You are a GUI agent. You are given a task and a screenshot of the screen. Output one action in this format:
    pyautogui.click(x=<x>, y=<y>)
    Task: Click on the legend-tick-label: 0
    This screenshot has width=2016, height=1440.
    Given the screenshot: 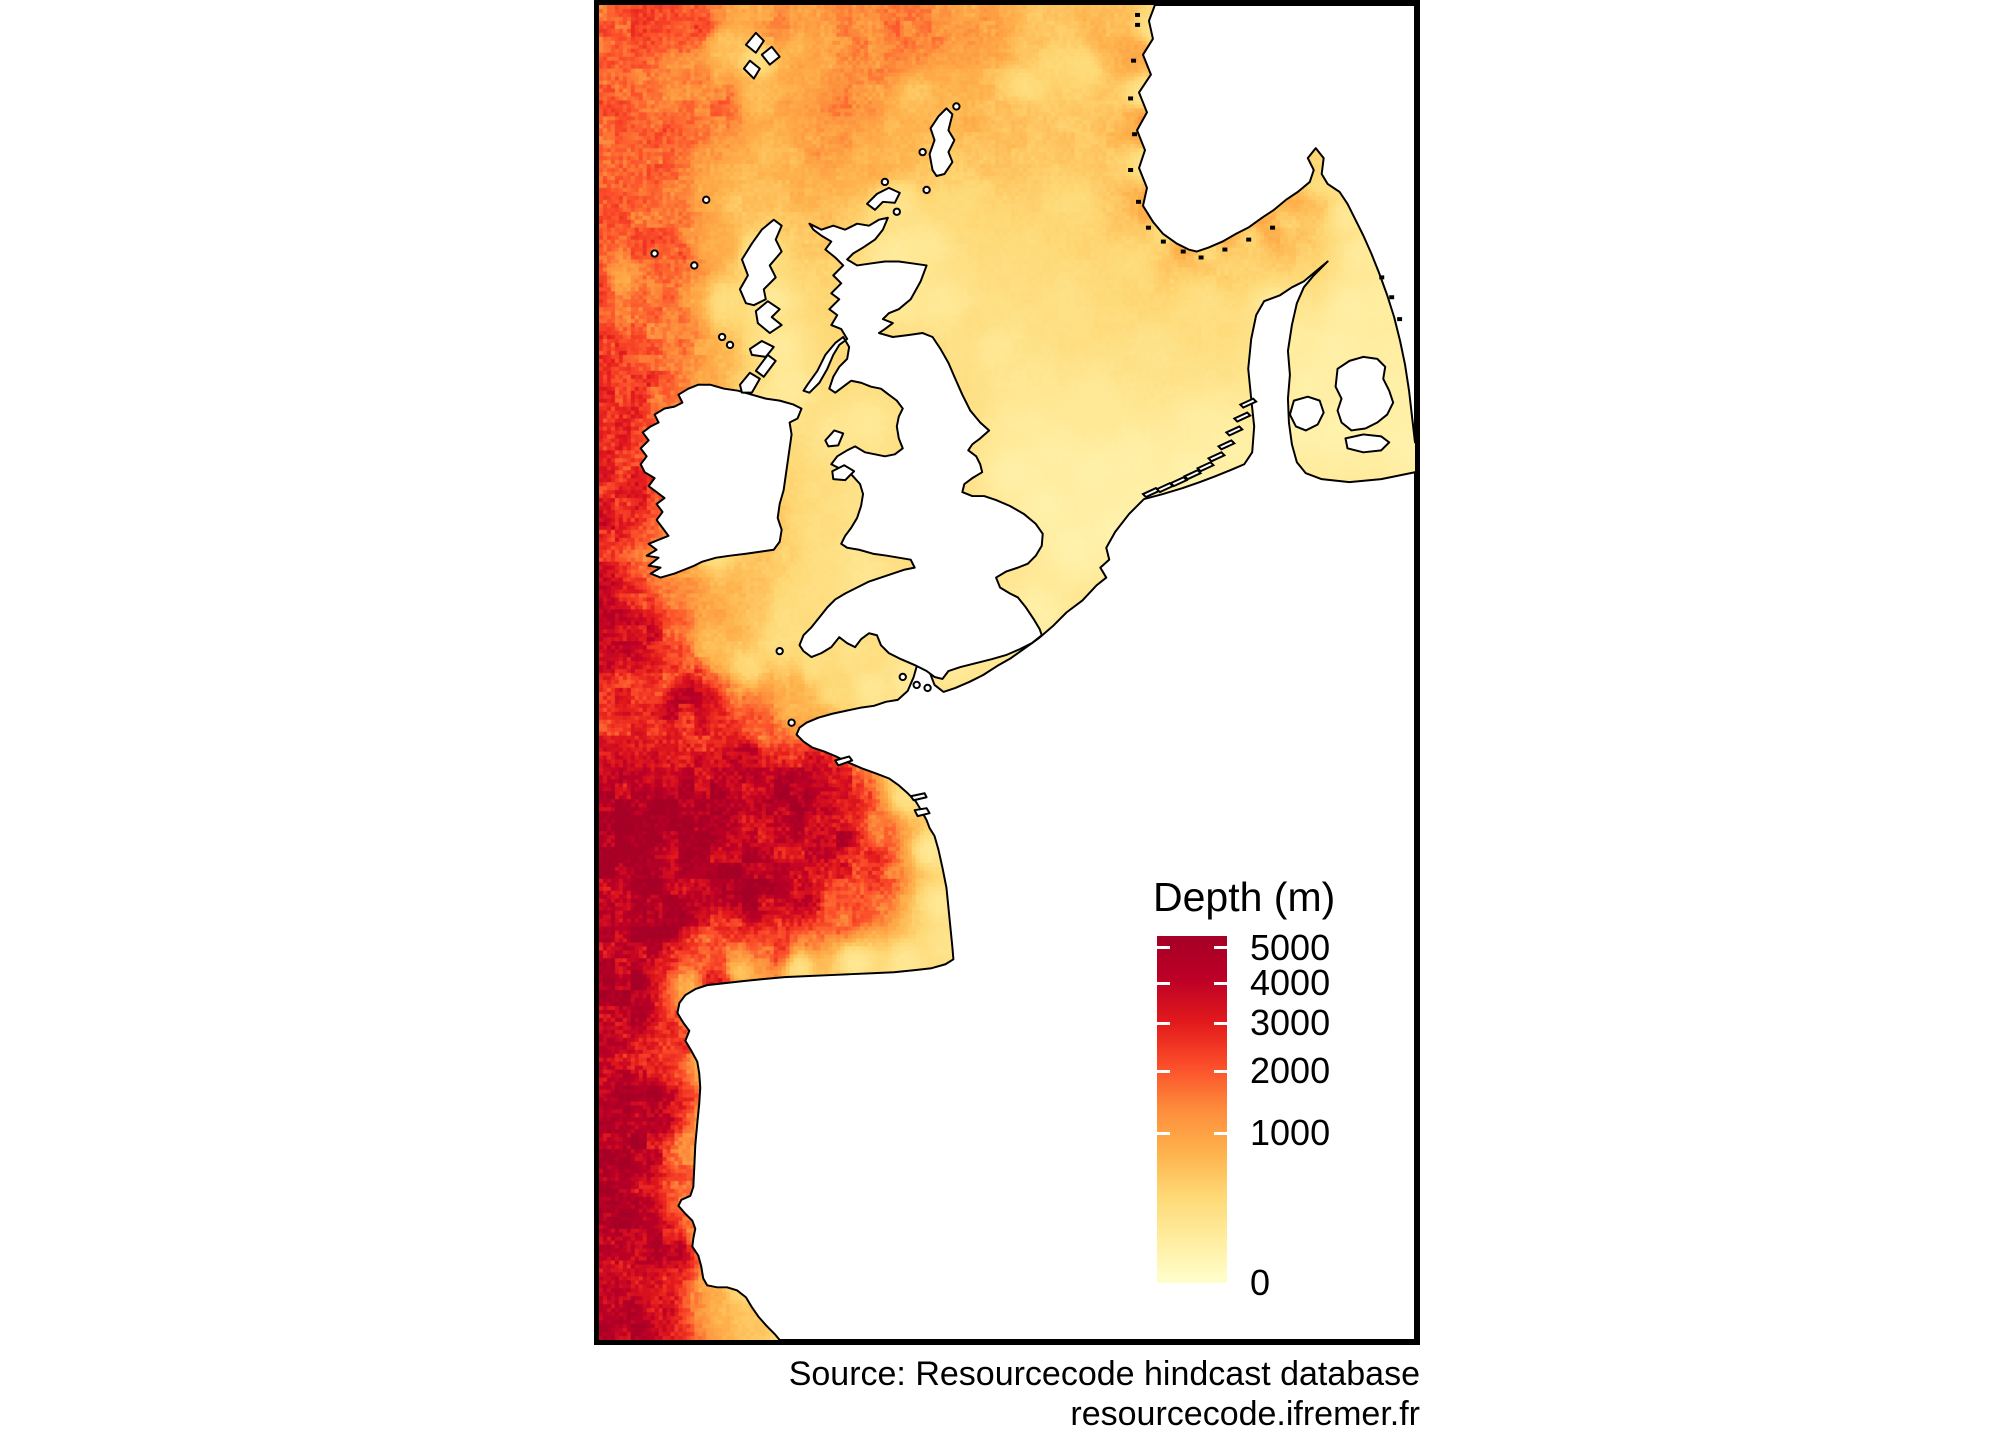 What is the action you would take?
    pyautogui.click(x=1260, y=1282)
    